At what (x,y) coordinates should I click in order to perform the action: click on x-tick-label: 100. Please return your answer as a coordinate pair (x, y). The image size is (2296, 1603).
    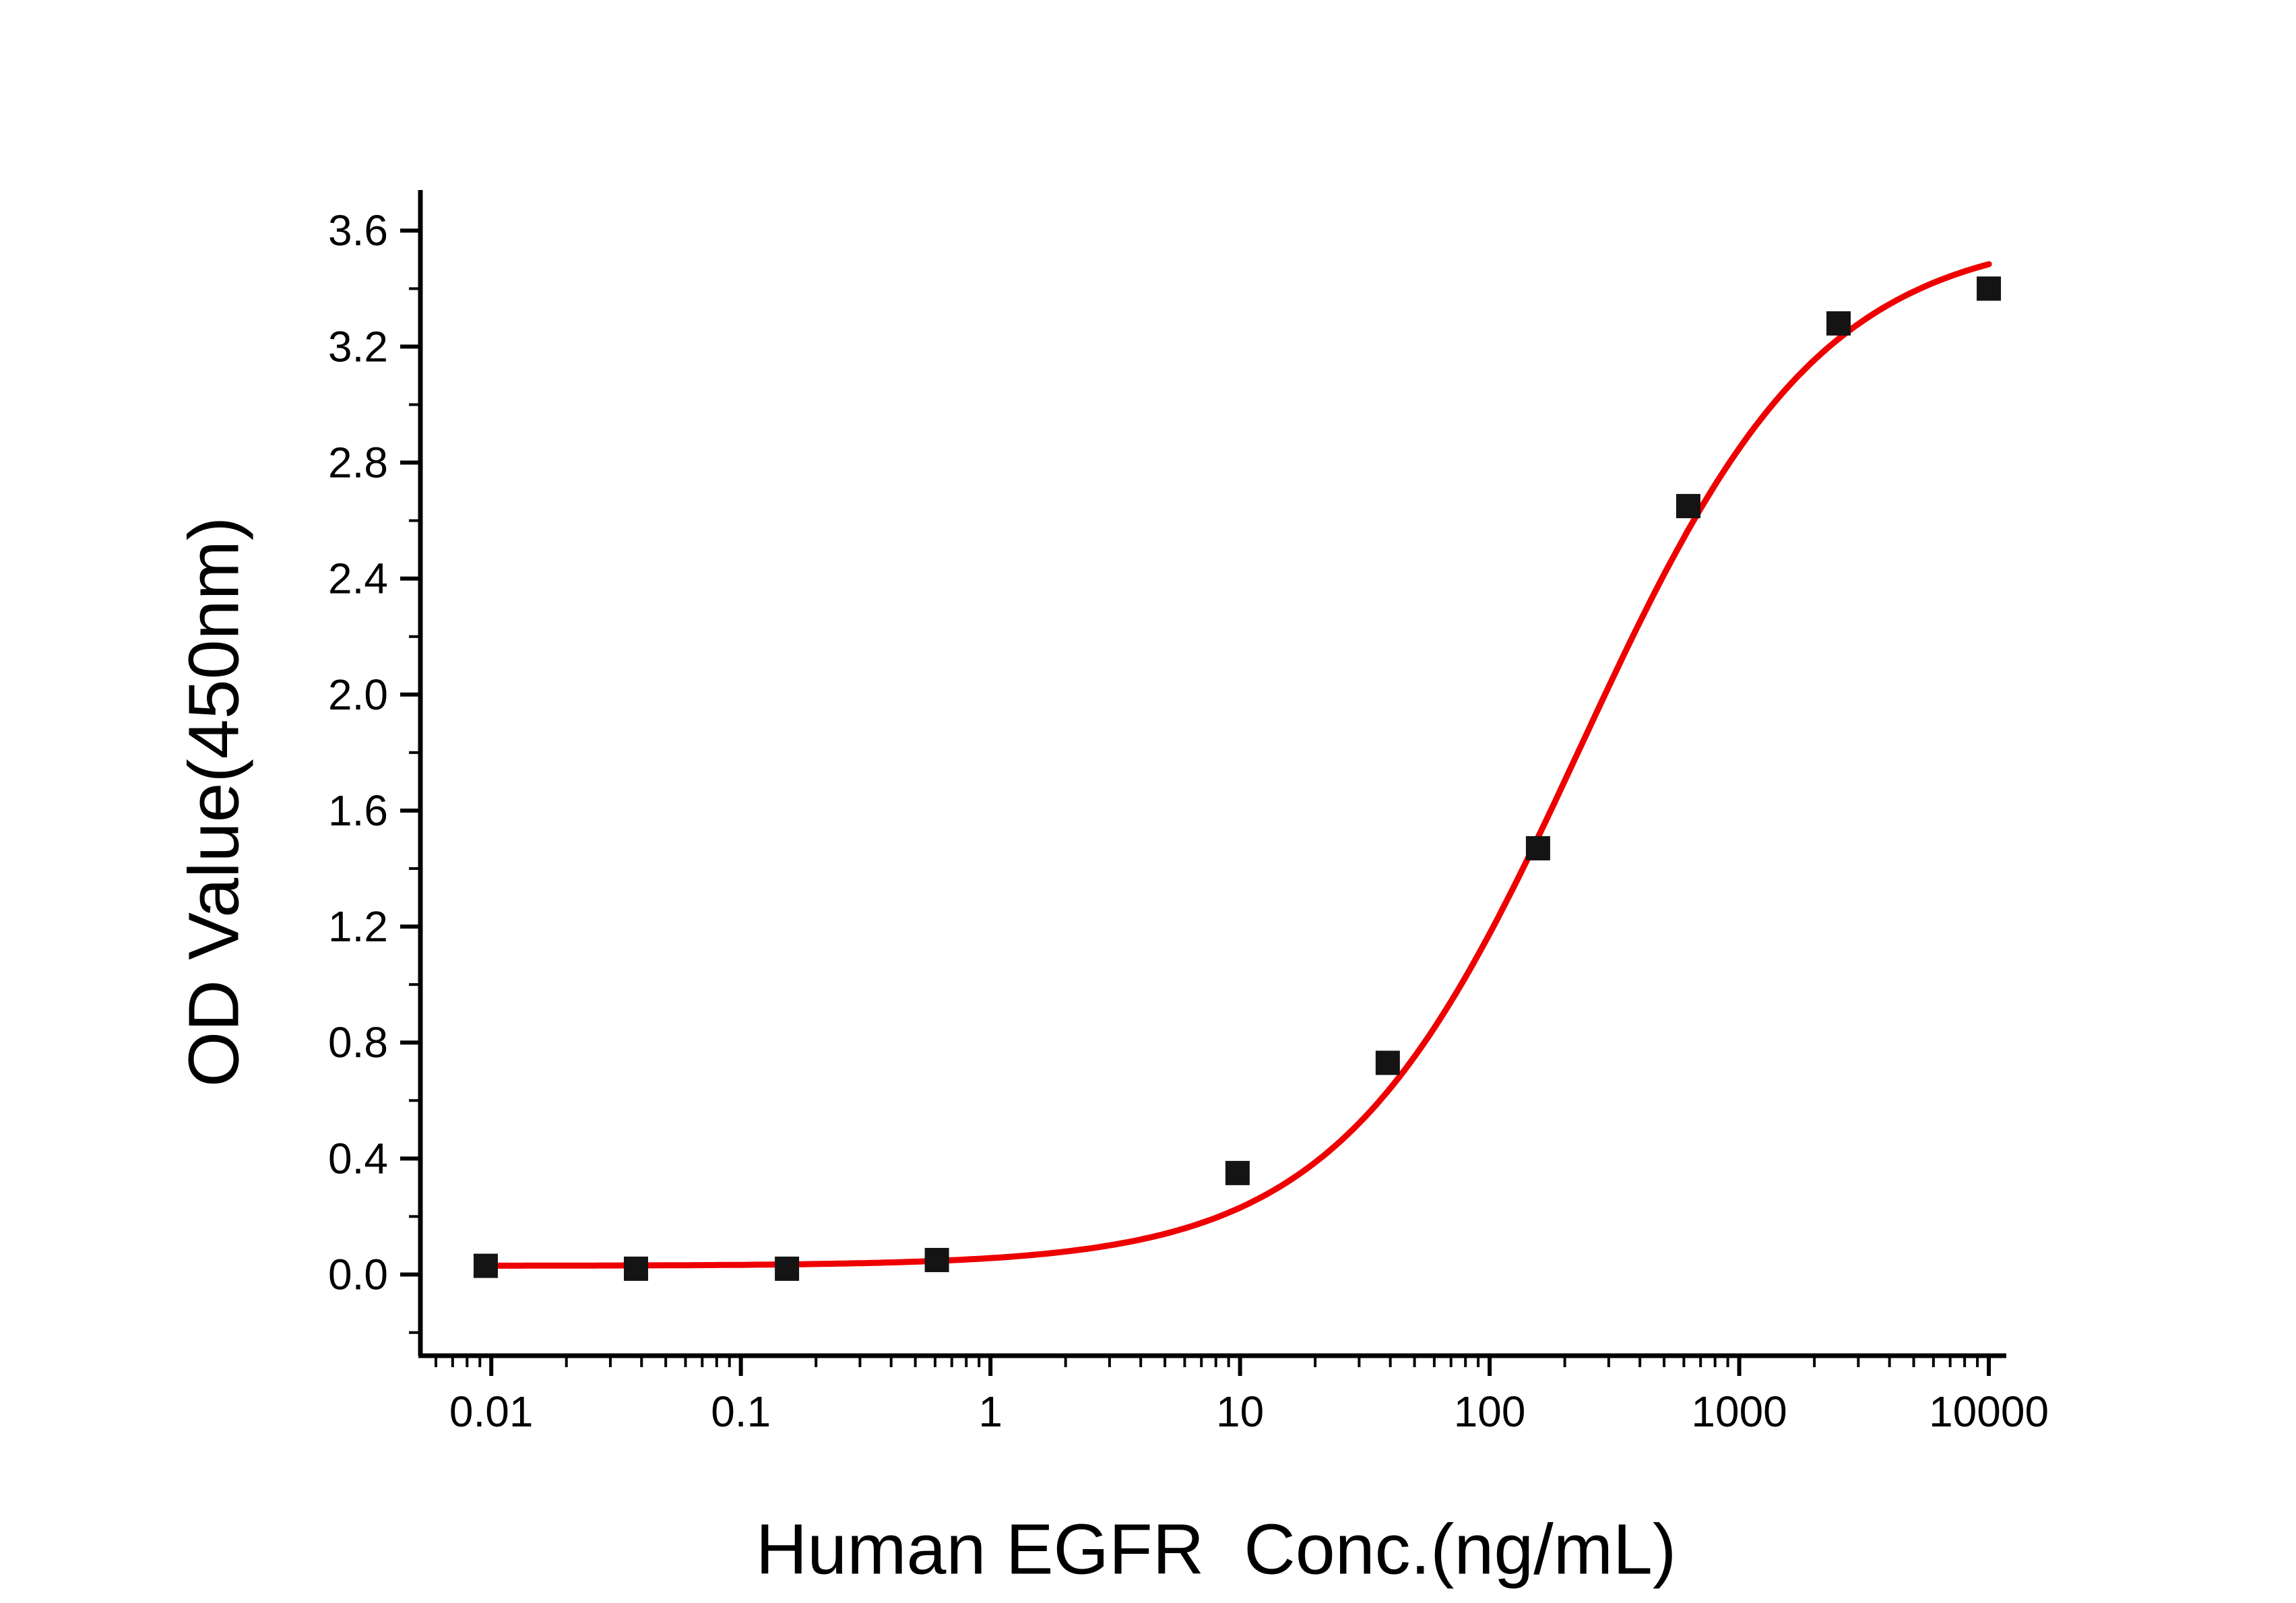
    Looking at the image, I should click on (1490, 1411).